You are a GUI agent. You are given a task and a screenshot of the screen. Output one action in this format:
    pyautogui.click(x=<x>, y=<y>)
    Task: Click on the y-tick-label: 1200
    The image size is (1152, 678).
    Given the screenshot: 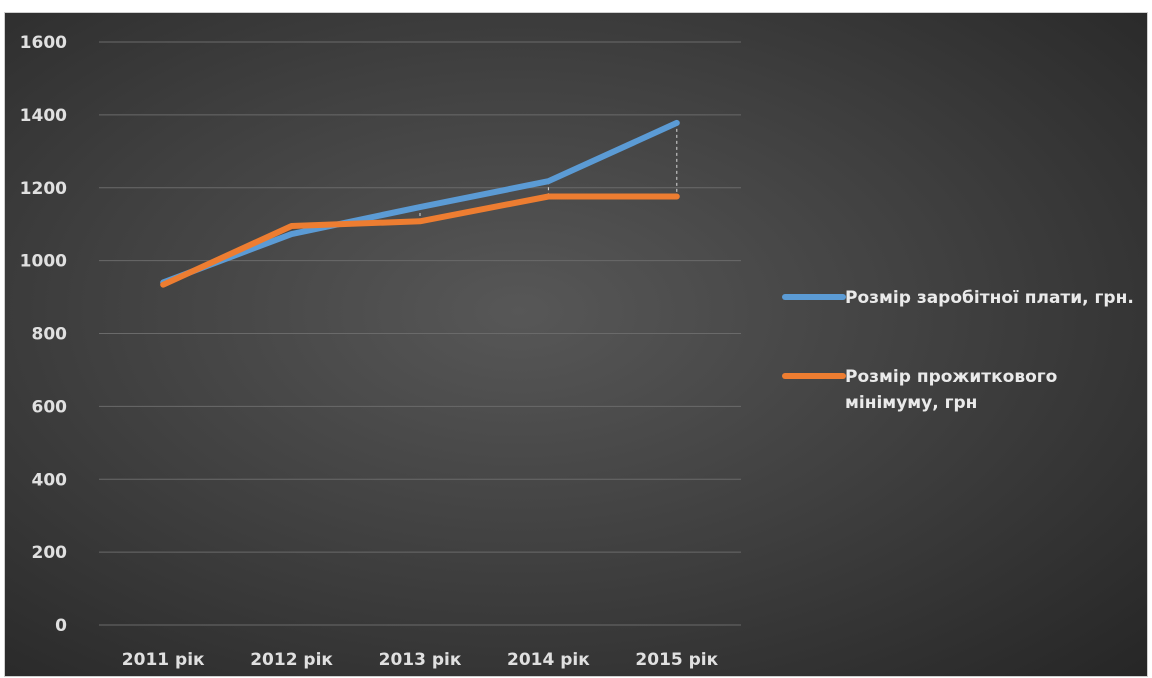 What is the action you would take?
    pyautogui.click(x=43, y=189)
    